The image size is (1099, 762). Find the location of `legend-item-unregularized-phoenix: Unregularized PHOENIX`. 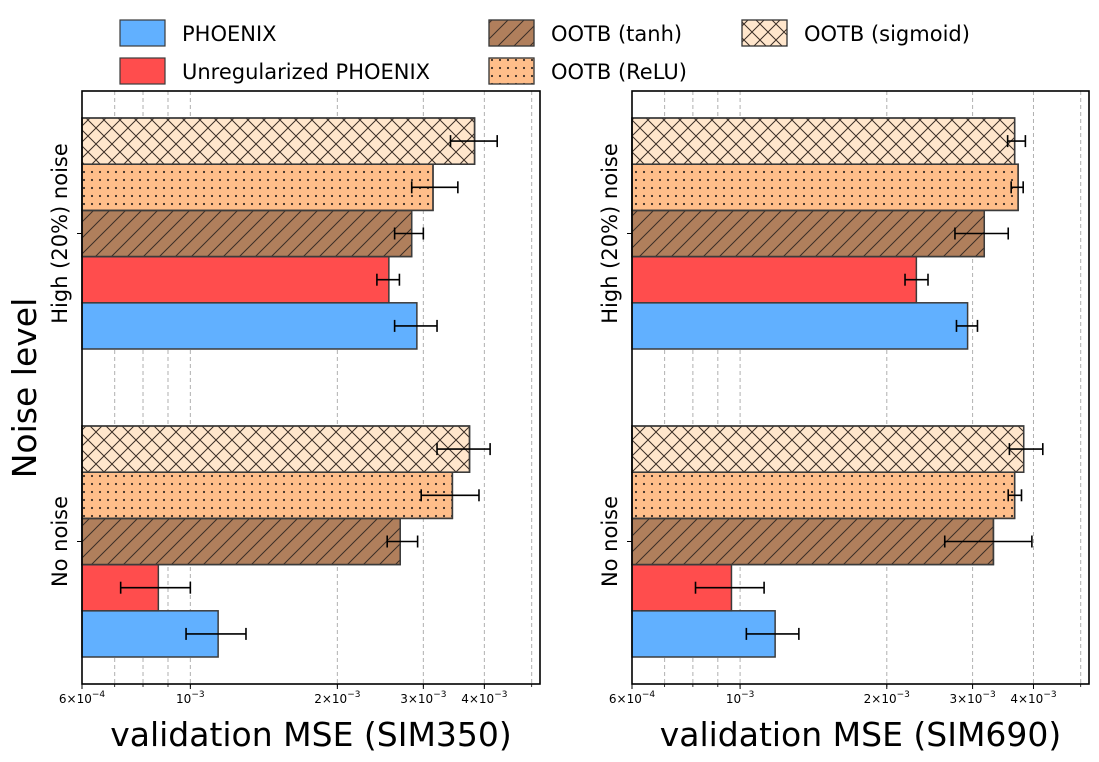

legend-item-unregularized-phoenix: Unregularized PHOENIX is located at coordinates (274, 71).